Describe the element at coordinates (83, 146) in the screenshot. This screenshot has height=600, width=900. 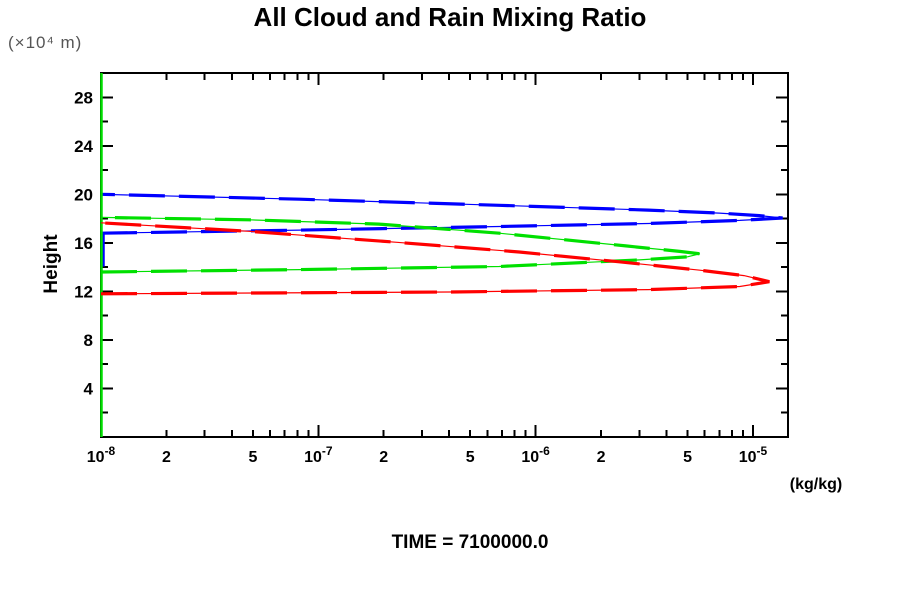
I see `y-tick-label: 24` at that location.